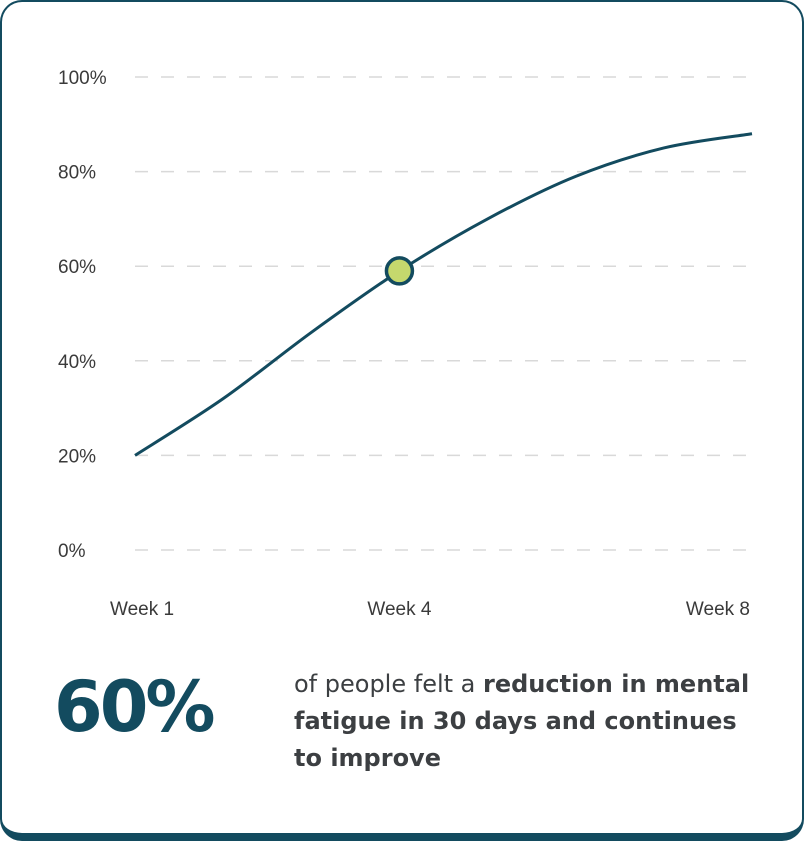 This screenshot has height=841, width=804. I want to click on y-tick-label: 0%, so click(72, 551).